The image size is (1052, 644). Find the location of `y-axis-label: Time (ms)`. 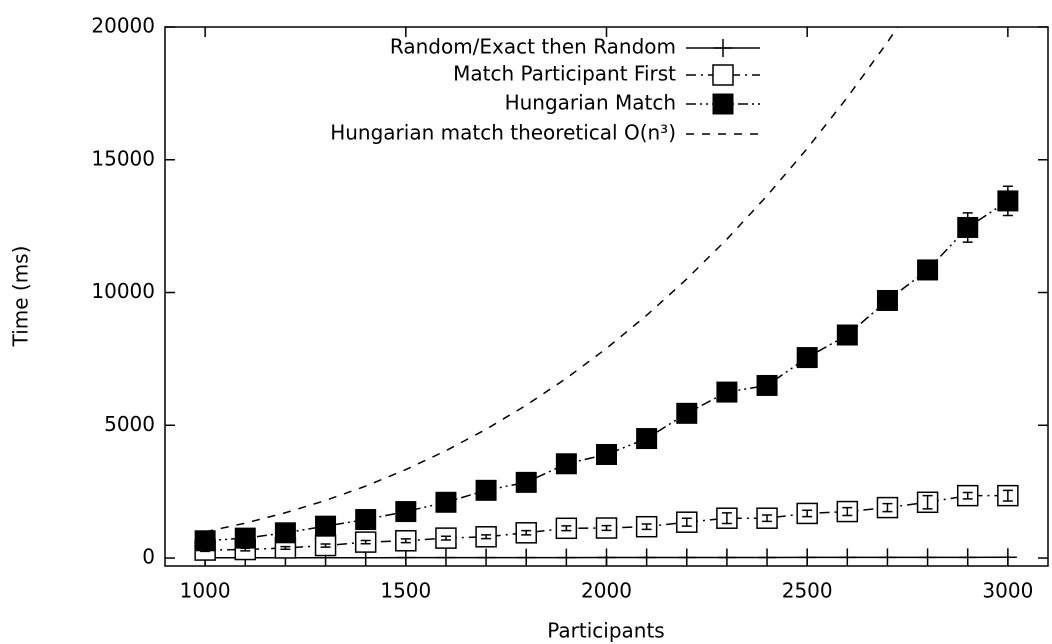

y-axis-label: Time (ms) is located at coordinates (21, 297).